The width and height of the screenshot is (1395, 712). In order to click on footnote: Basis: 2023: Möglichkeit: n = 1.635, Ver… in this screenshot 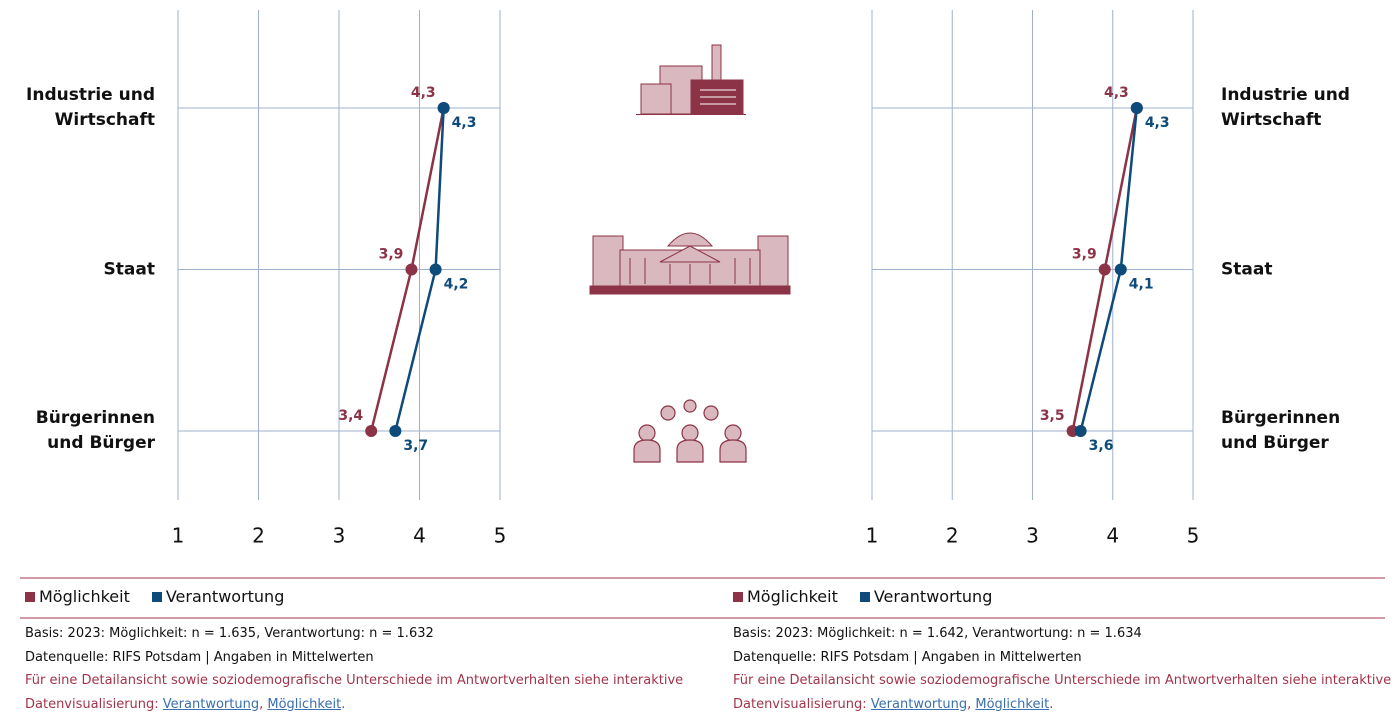, I will do `click(355, 667)`.